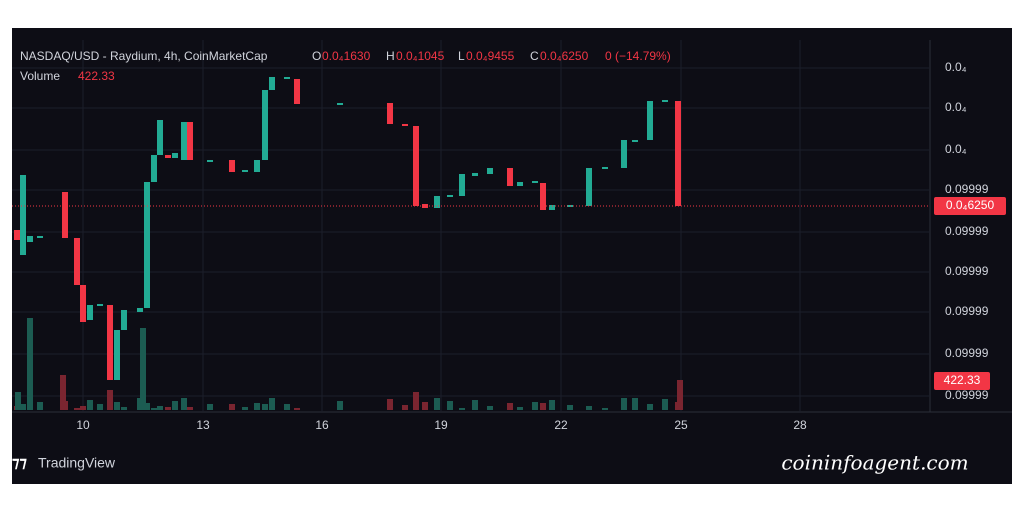 This screenshot has width=1024, height=517. Describe the element at coordinates (77, 463) in the screenshot. I see `brand: TradingView` at that location.